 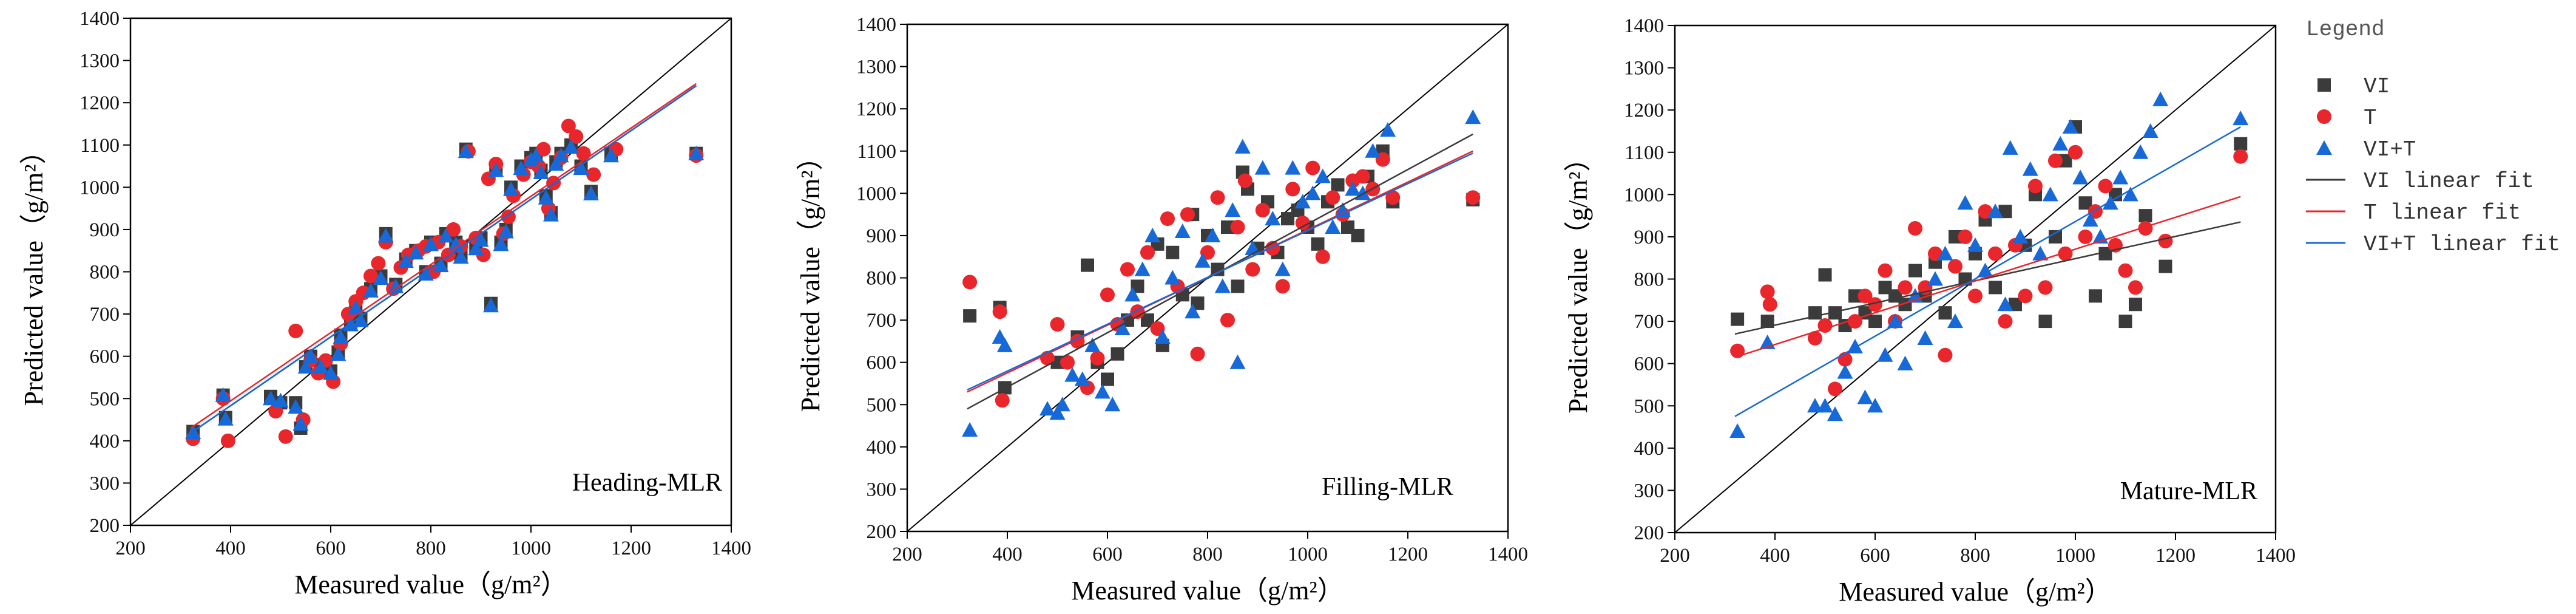 What do you see at coordinates (2188, 491) in the screenshot?
I see `panel-title: Mature-MLR` at bounding box center [2188, 491].